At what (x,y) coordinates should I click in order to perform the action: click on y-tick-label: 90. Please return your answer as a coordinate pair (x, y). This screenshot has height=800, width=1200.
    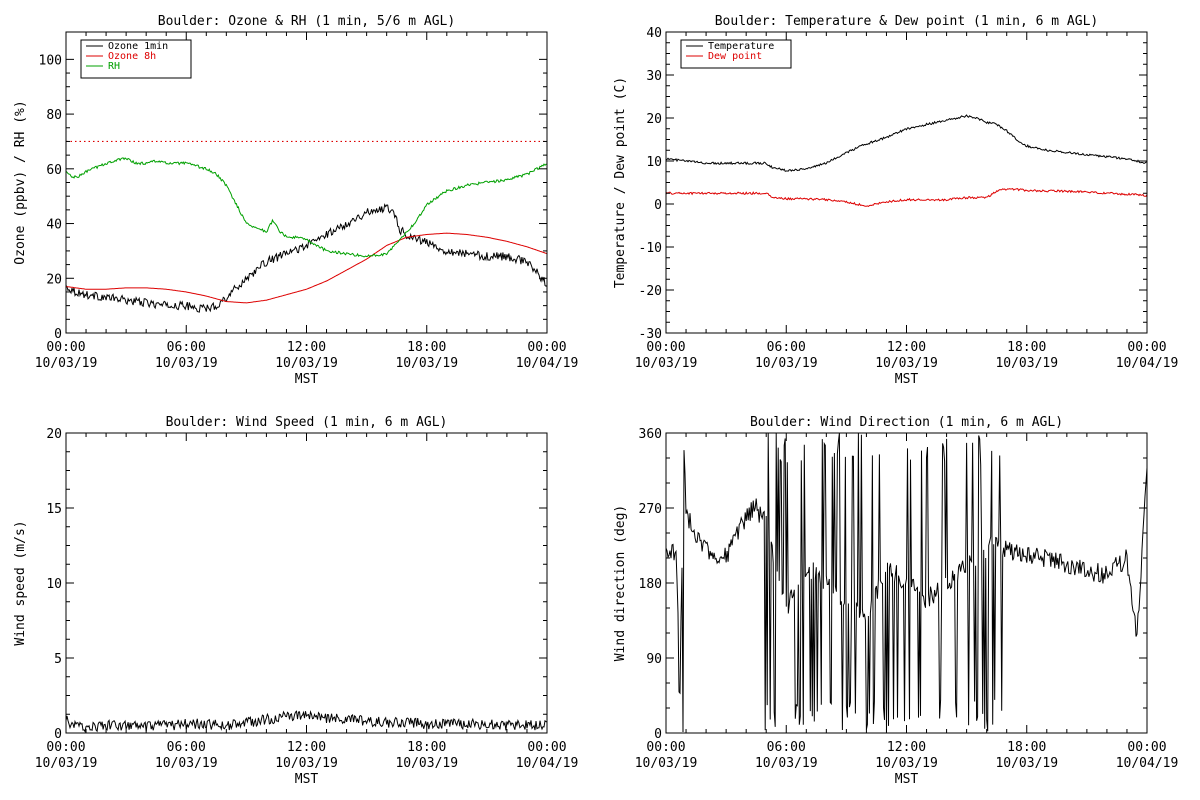
    Looking at the image, I should click on (654, 659).